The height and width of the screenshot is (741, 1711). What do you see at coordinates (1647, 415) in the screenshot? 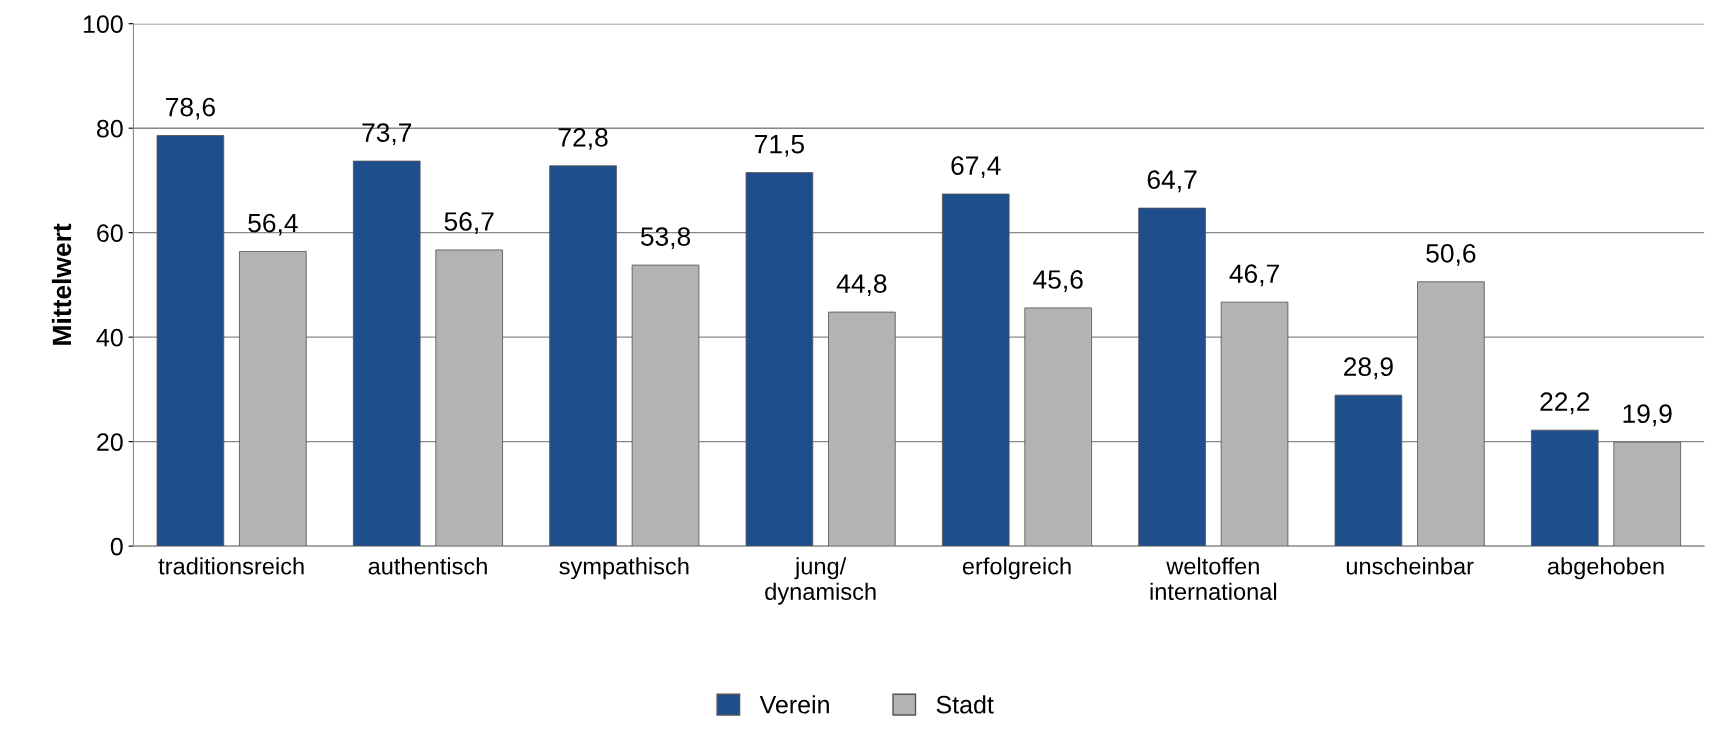
I see `data-label: 19,9` at bounding box center [1647, 415].